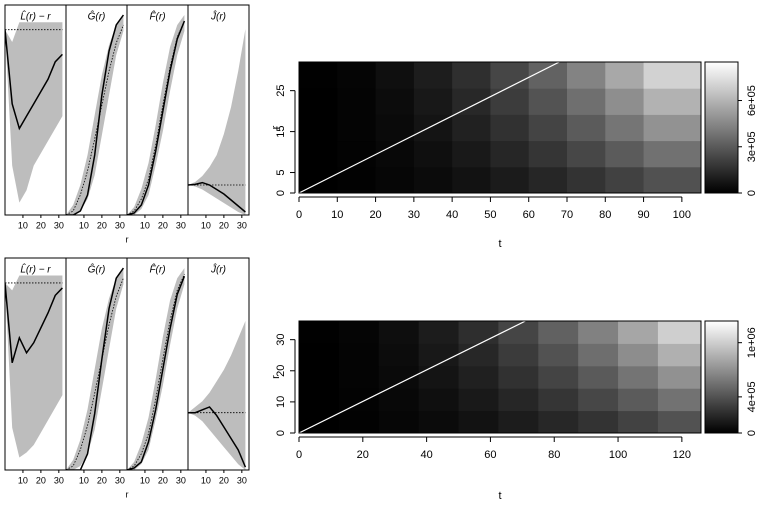  Describe the element at coordinates (721, 127) in the screenshot. I see `colorbar` at that location.